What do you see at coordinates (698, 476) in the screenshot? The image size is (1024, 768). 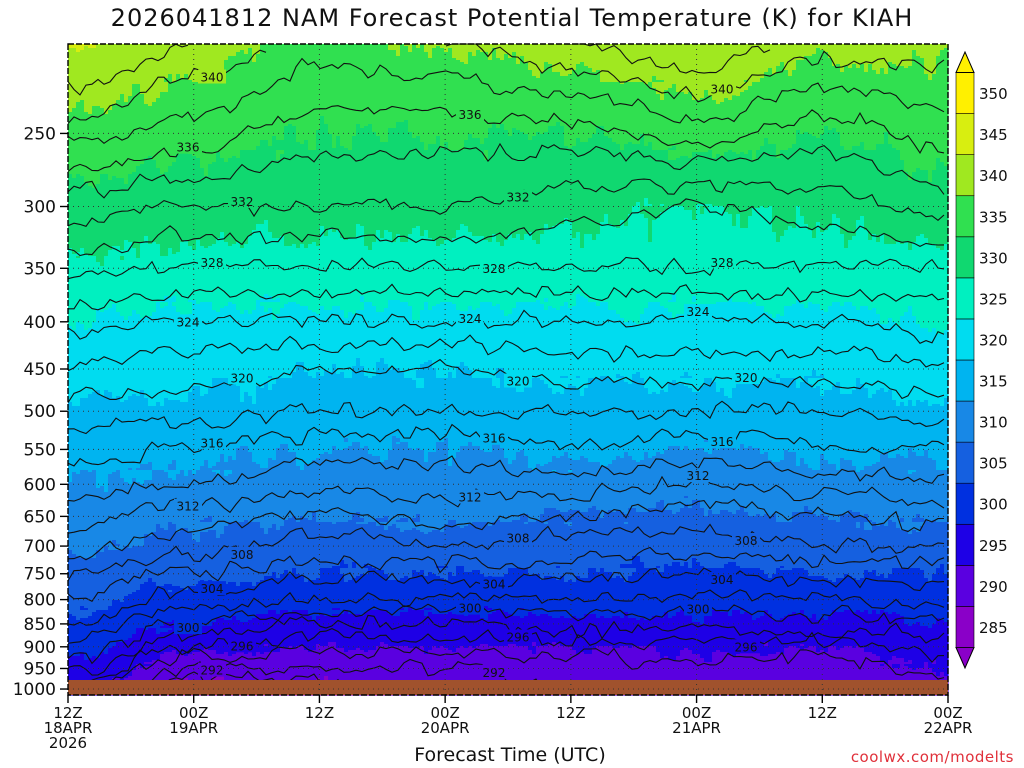 I see `contour-label: 312` at bounding box center [698, 476].